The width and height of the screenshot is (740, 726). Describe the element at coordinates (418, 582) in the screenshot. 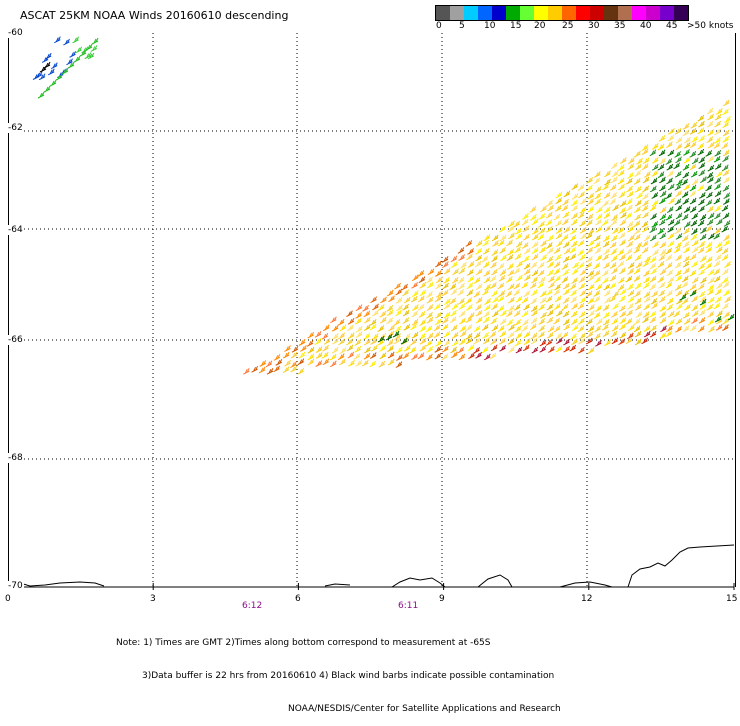

I see `coastline` at that location.